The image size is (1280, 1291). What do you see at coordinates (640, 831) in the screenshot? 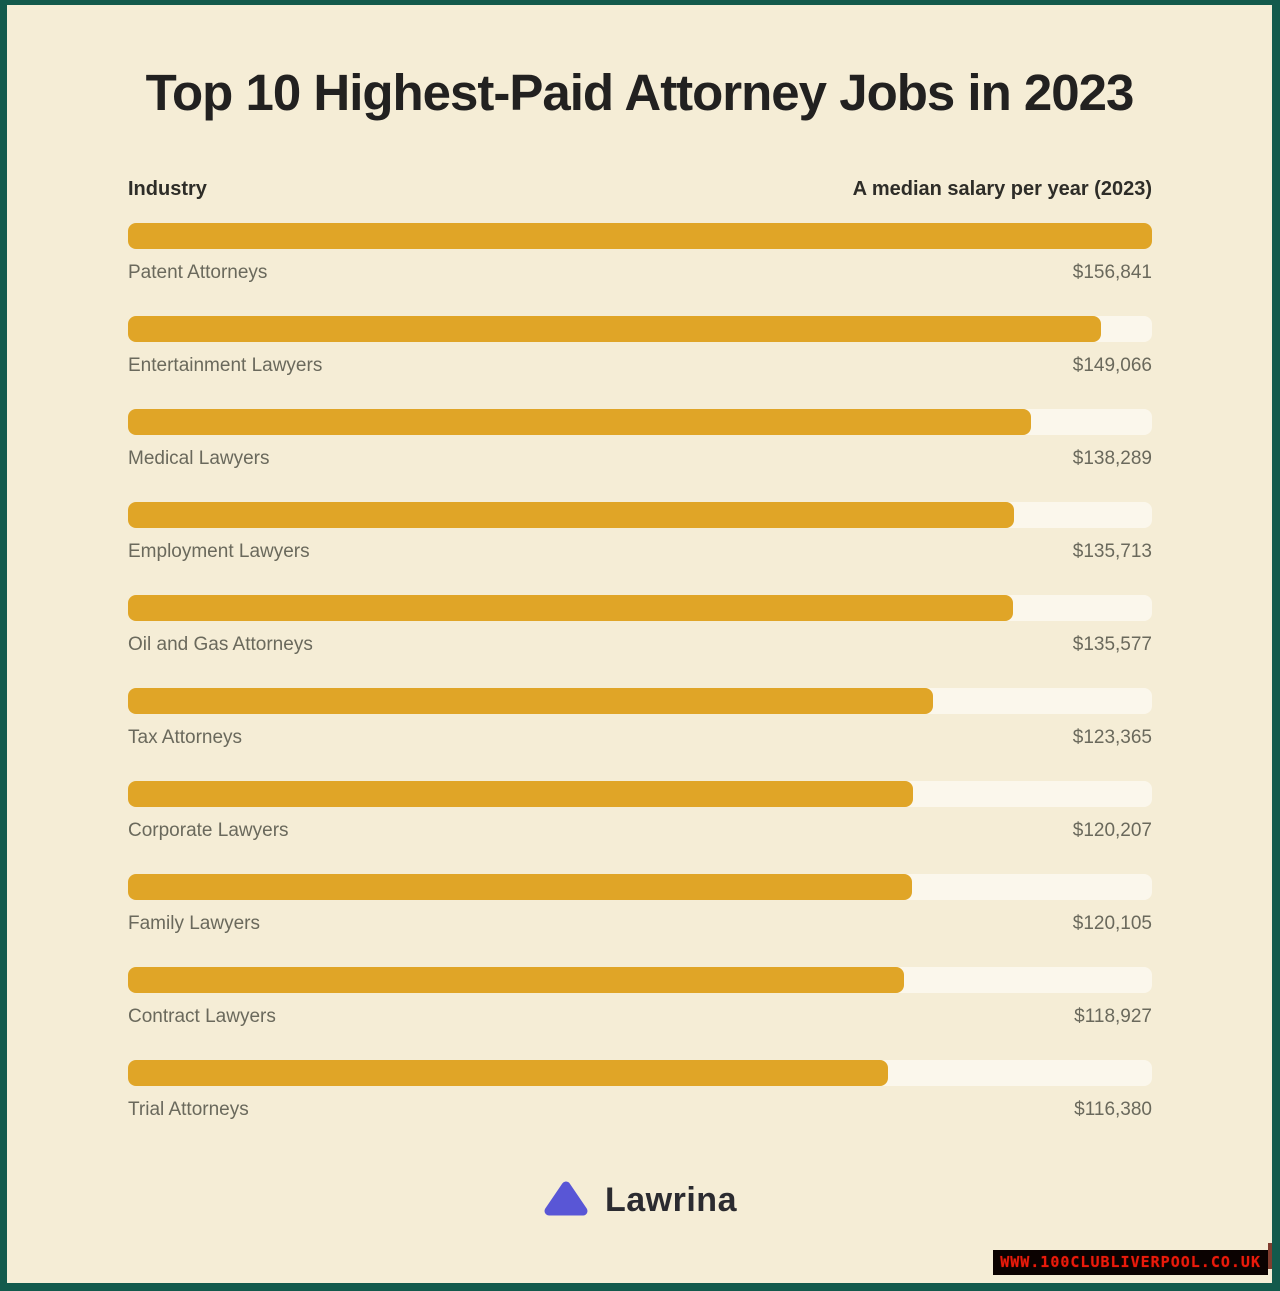
I see `bar-row-labels: Corporate Lawyers $120,207` at bounding box center [640, 831].